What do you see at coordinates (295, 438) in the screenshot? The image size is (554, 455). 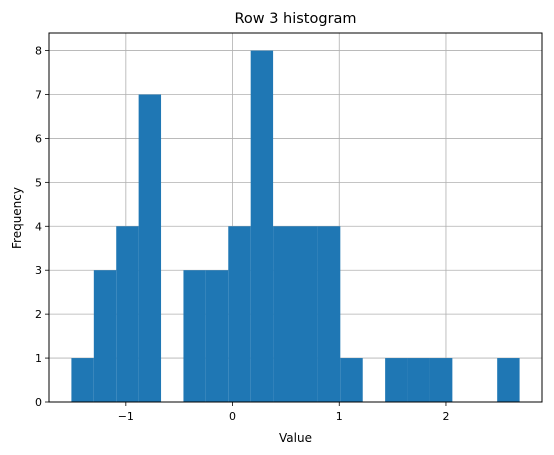 I see `x-axis-title: Value` at bounding box center [295, 438].